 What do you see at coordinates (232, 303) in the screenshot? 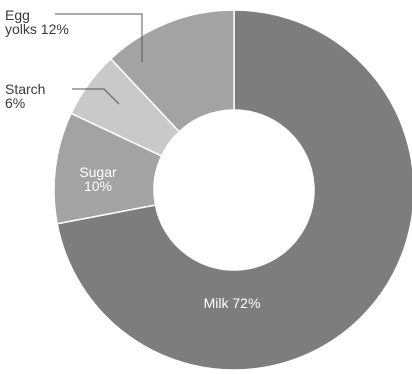
I see `label-milk: Milk 72%` at bounding box center [232, 303].